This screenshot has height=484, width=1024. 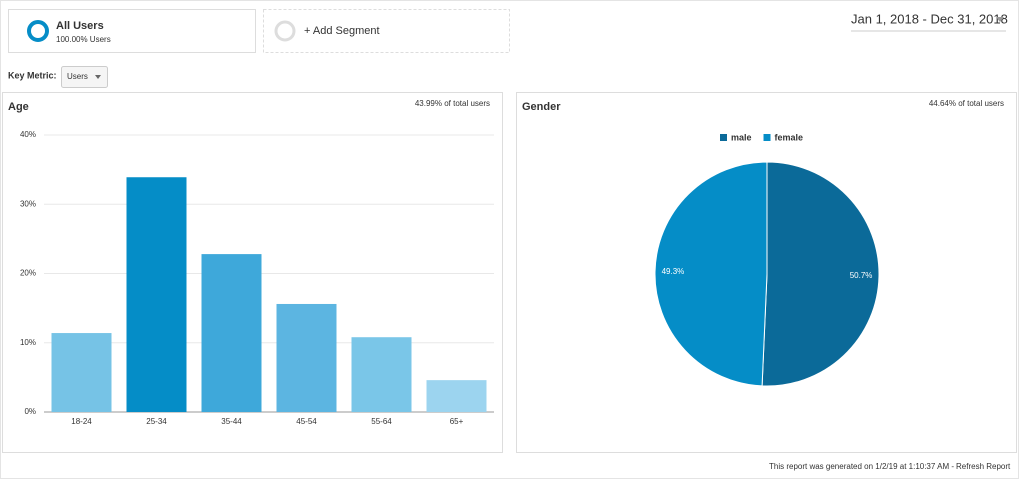 I want to click on panel-note: 43.99% of total users, so click(x=452, y=103).